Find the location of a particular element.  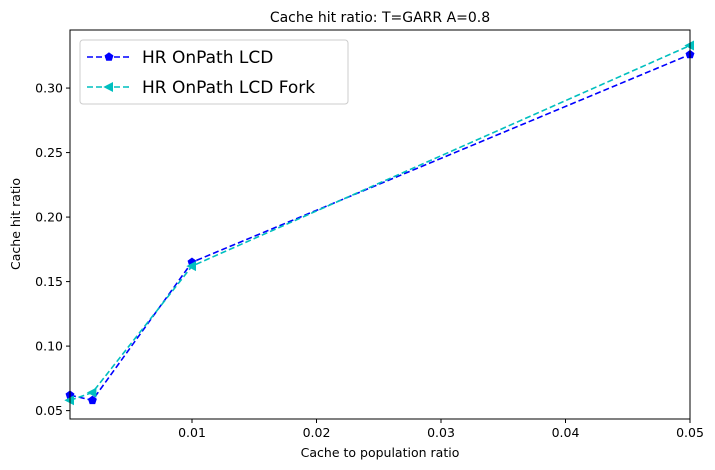

legend-label-1: HR OnPath LCD is located at coordinates (207, 58).